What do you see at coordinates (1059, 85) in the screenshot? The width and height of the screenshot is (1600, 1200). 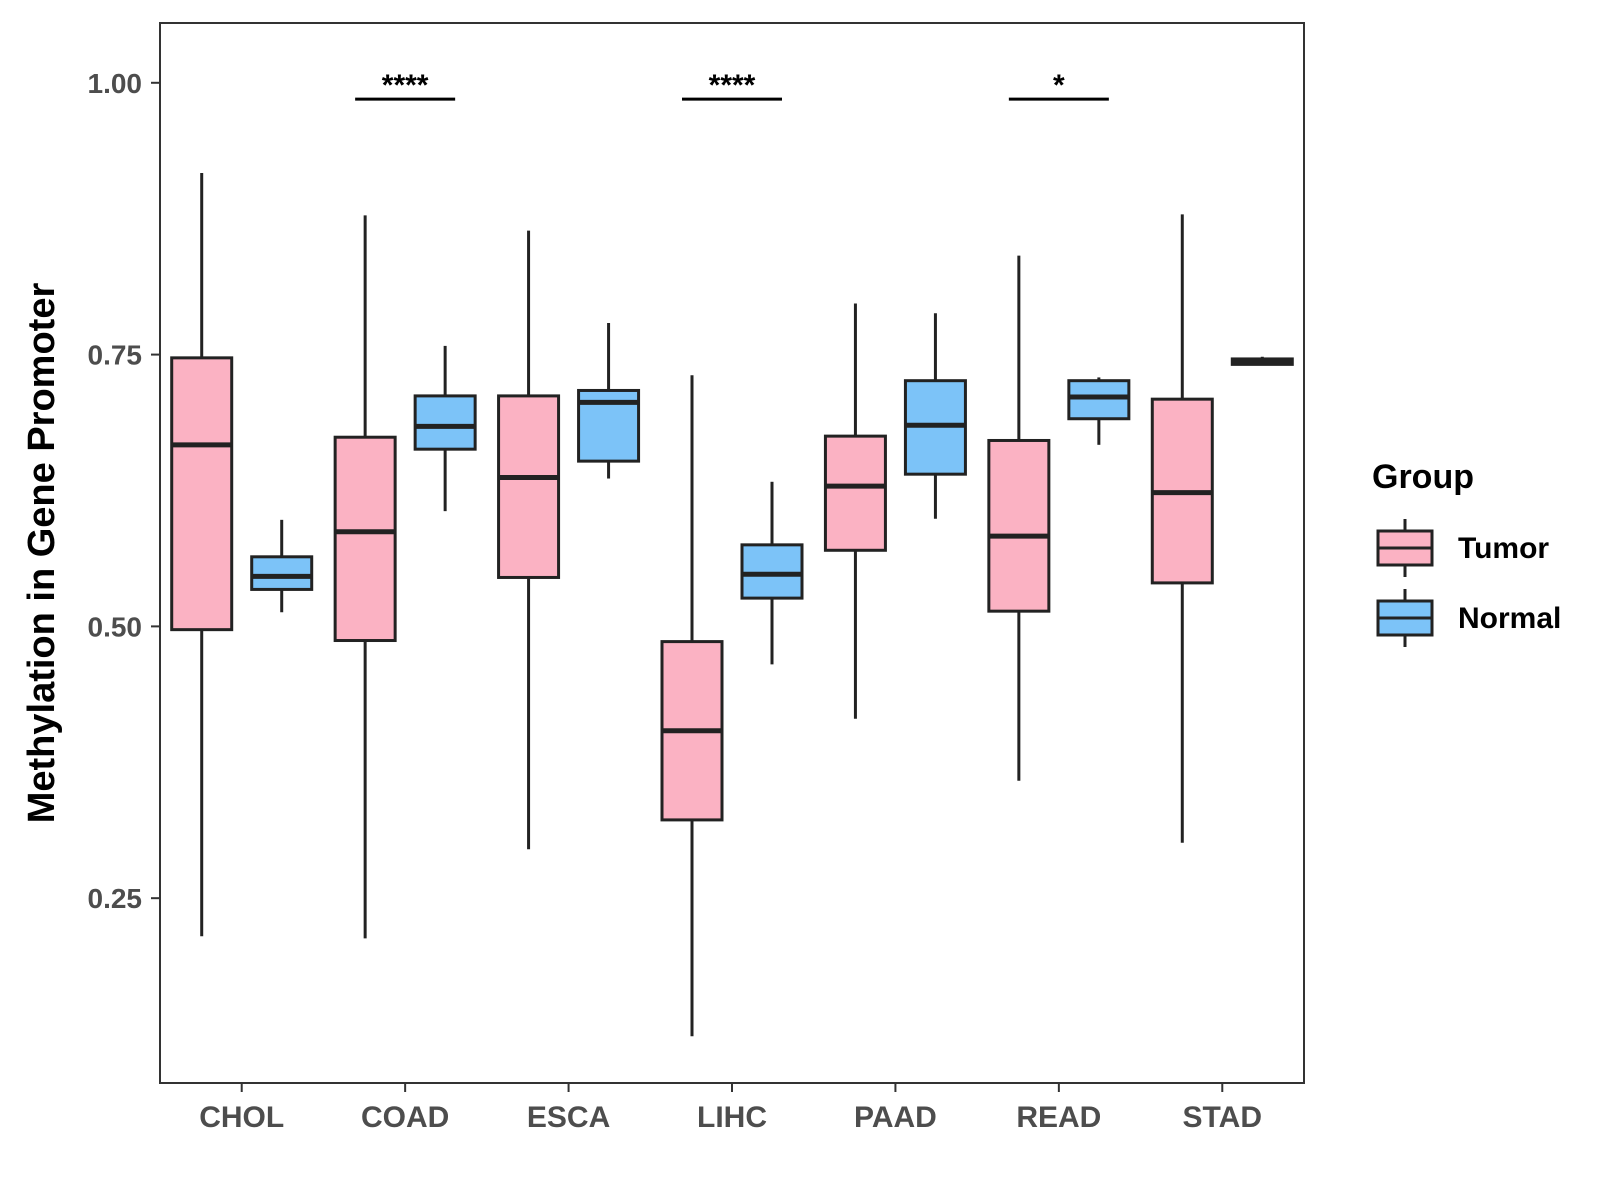 I see `significance-label: *` at bounding box center [1059, 85].